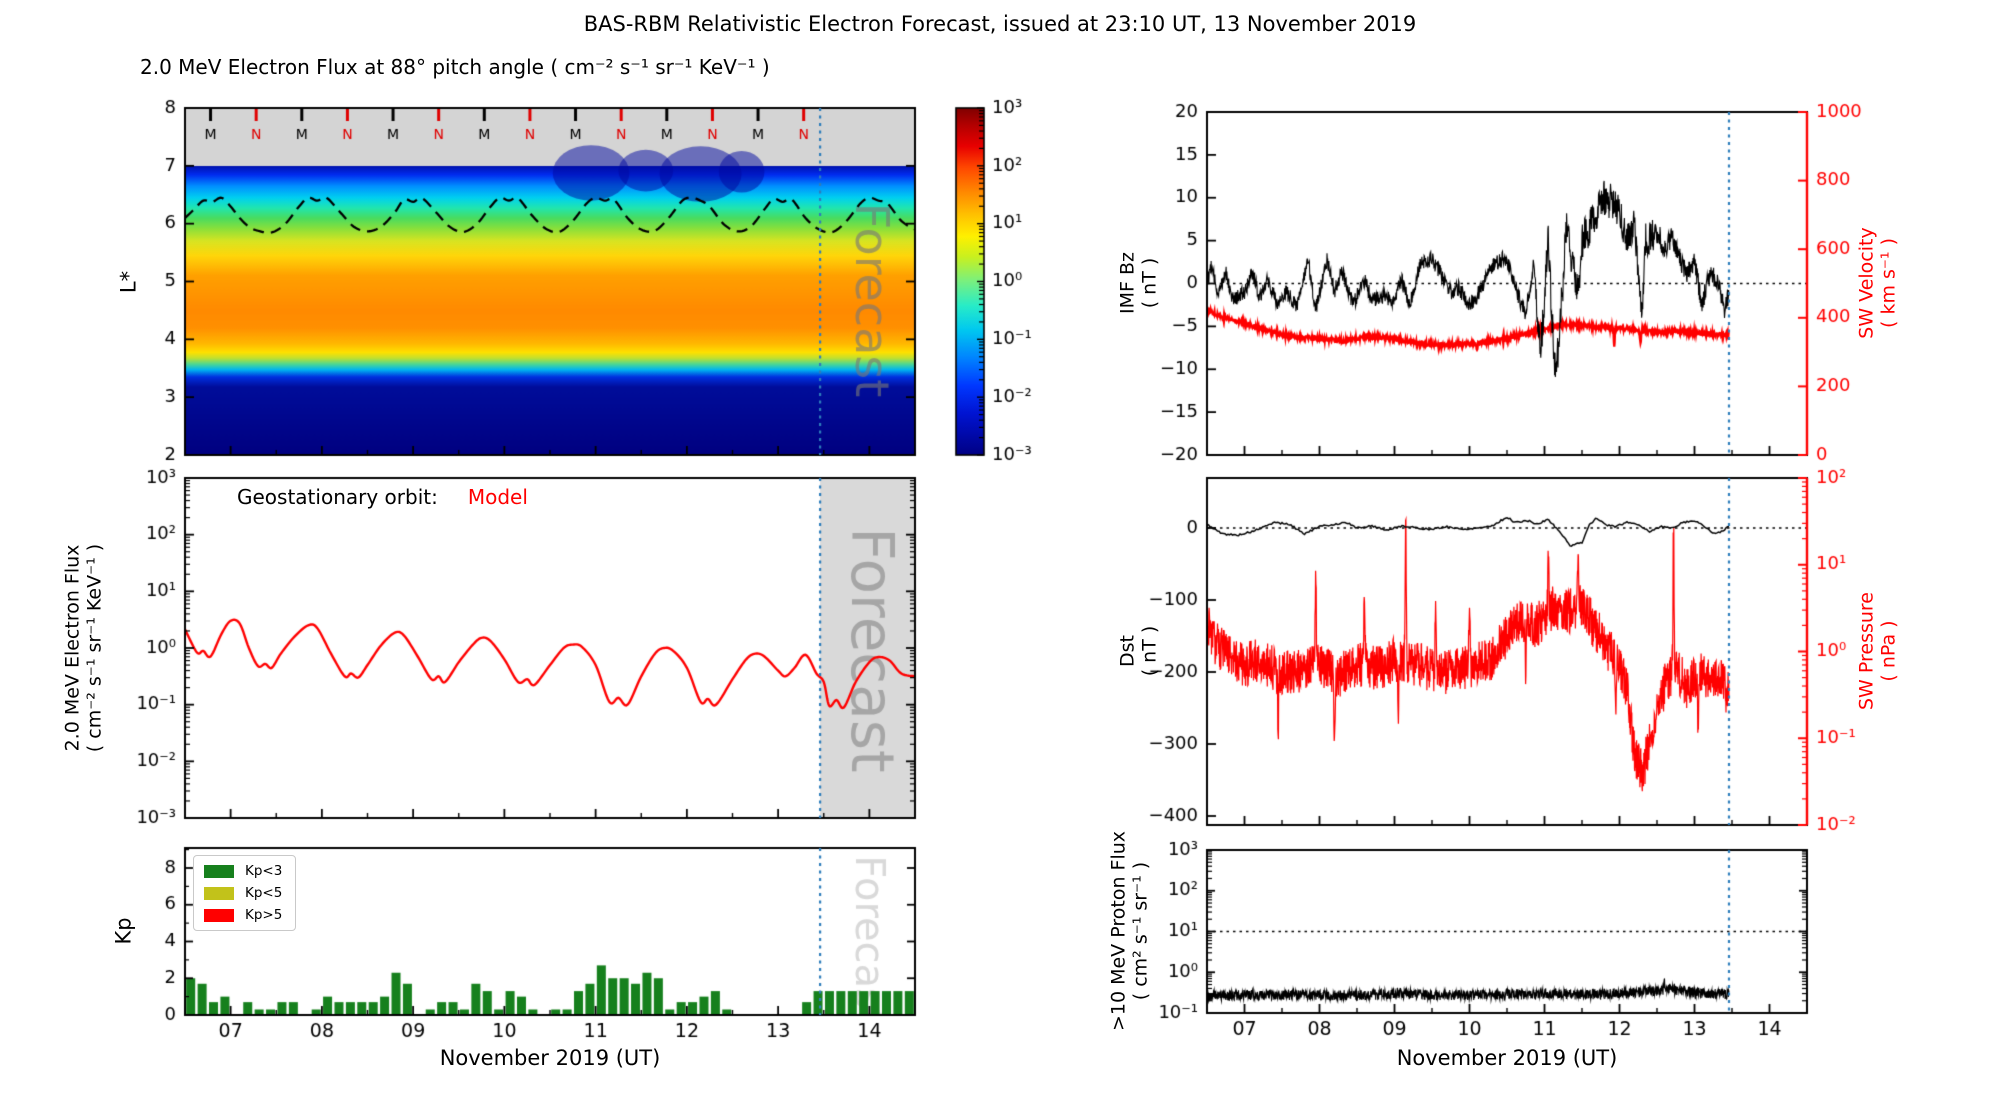 This screenshot has width=2000, height=1100. I want to click on sw-pressure-axis-label-line2: ( nPa ), so click(1889, 651).